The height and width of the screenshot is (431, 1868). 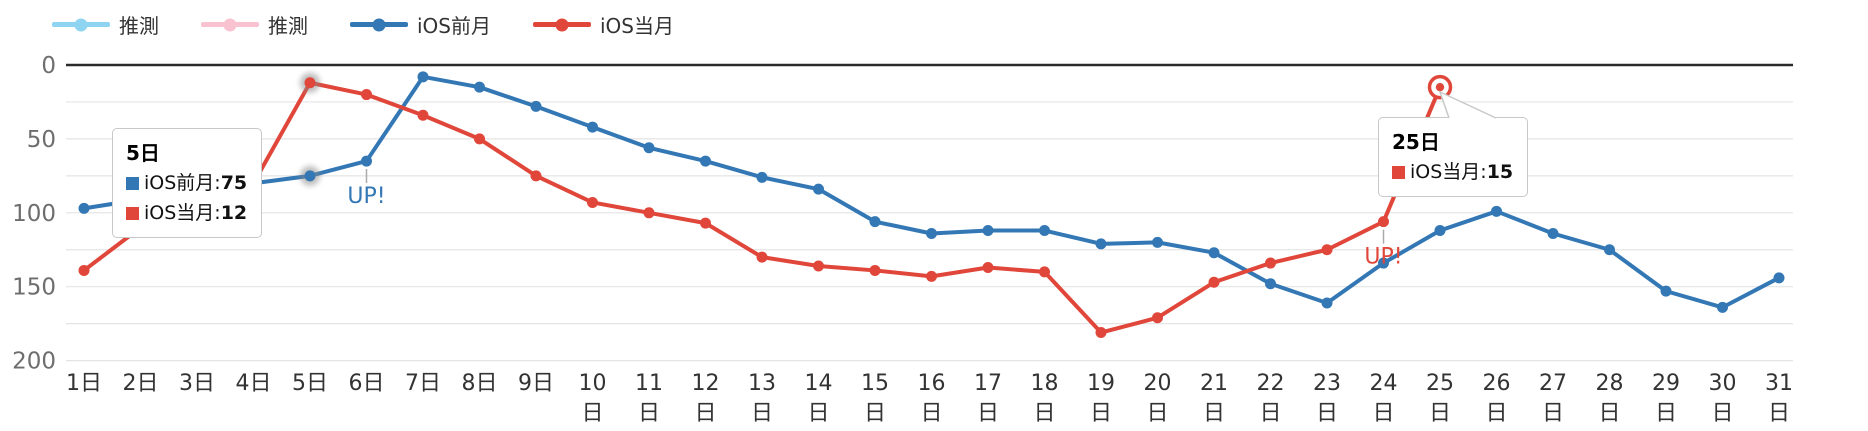 What do you see at coordinates (536, 106) in the screenshot?
I see `data-point-iOS前月-9日` at bounding box center [536, 106].